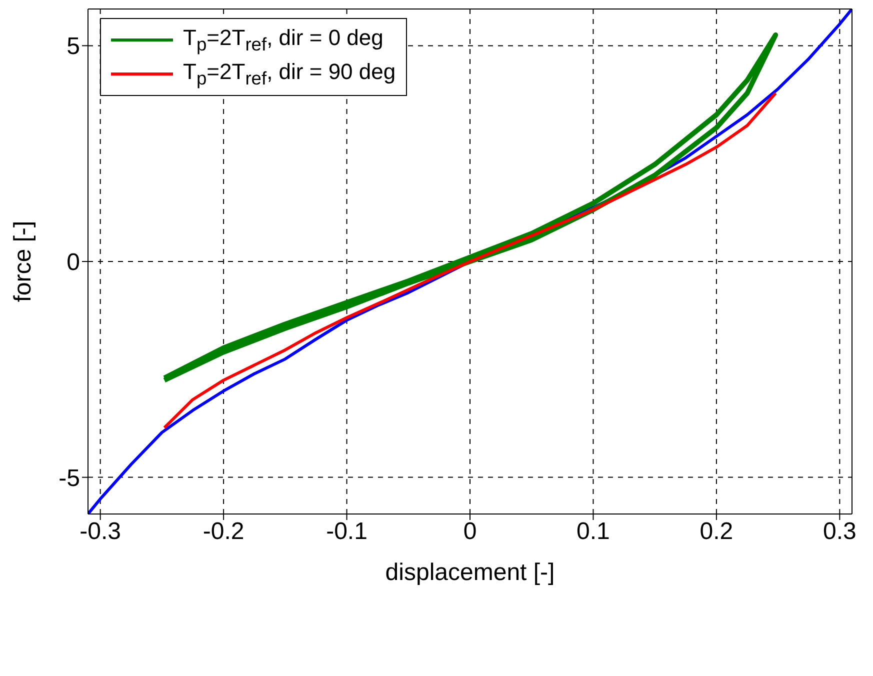 This screenshot has height=676, width=873. I want to click on x-tick-label: -0.1, so click(347, 532).